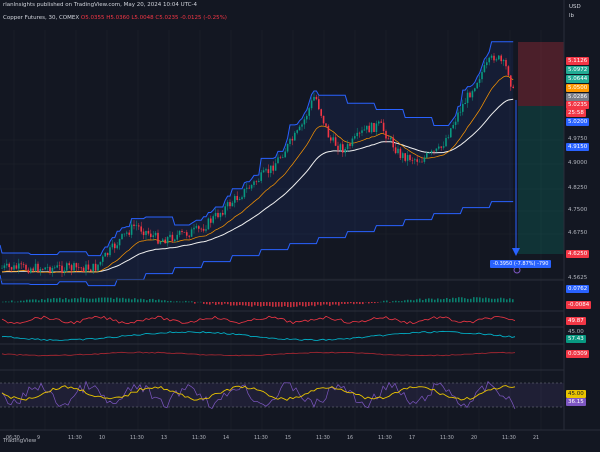 The height and width of the screenshot is (452, 600). I want to click on indicator-tag: 45.00, so click(576, 394).